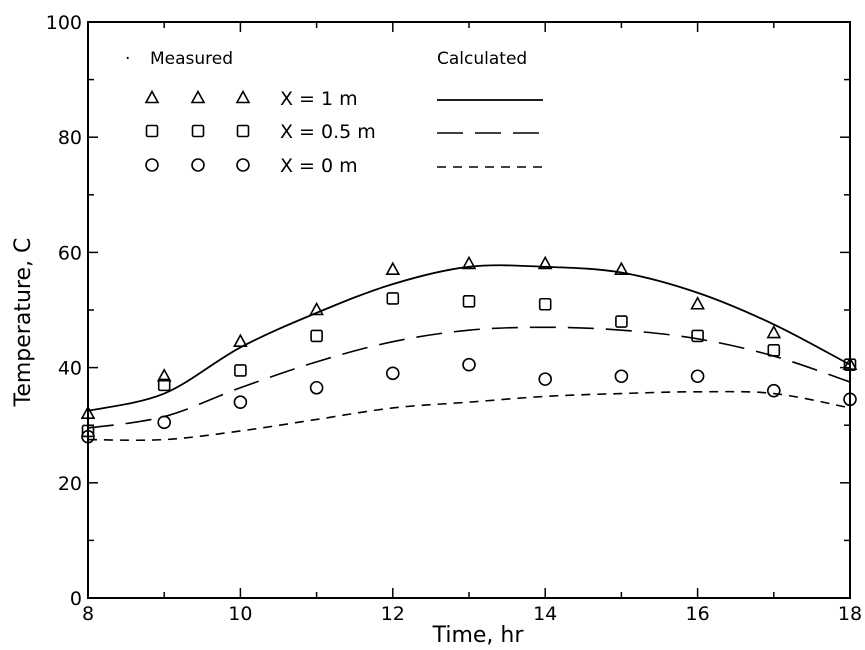 The width and height of the screenshot is (865, 650). I want to click on y-tick-label: 0, so click(76, 599).